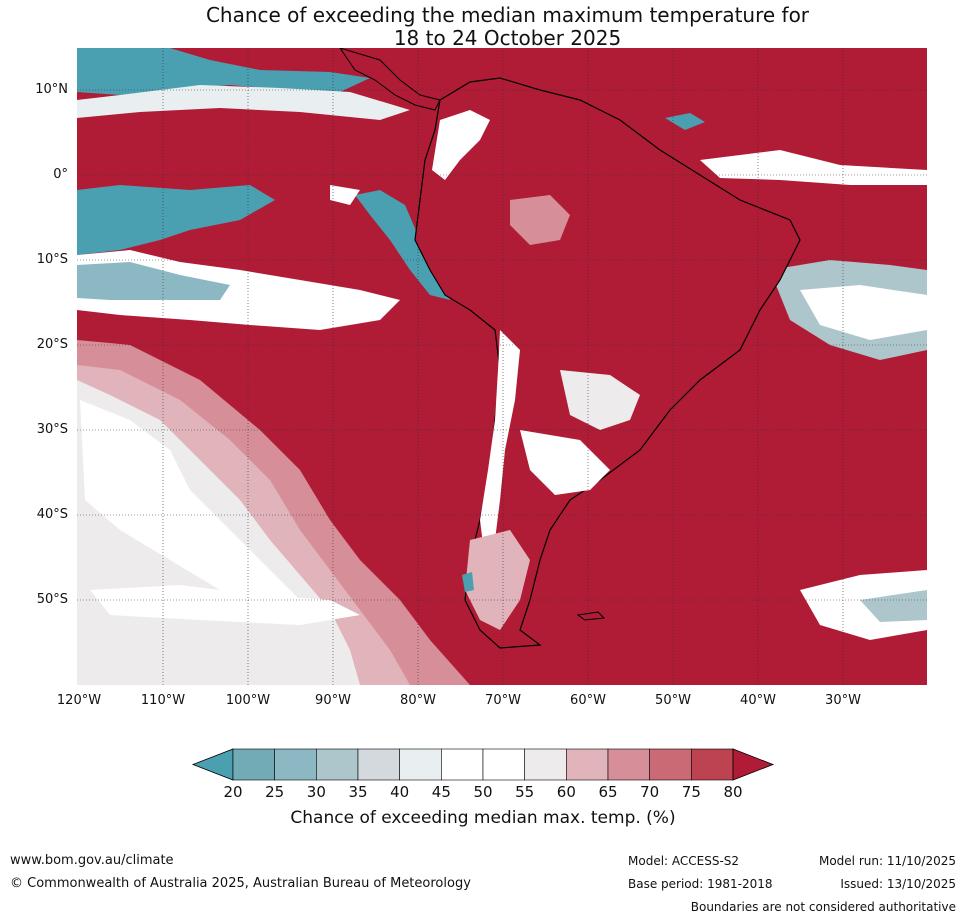 The width and height of the screenshot is (965, 919). I want to click on lon-label-50w: 50°W, so click(673, 700).